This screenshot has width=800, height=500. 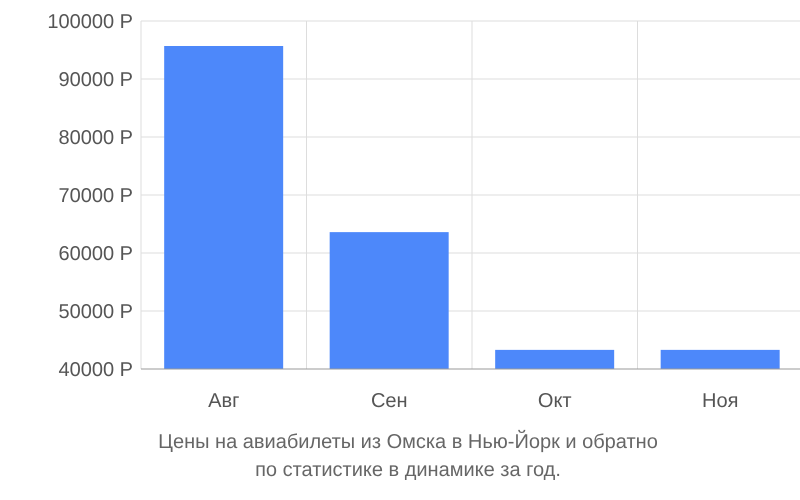 I want to click on text: Цены на авиабилеты из Омска в Нью-Йорк и обратно по статистике в динамике за год., so click(x=408, y=455).